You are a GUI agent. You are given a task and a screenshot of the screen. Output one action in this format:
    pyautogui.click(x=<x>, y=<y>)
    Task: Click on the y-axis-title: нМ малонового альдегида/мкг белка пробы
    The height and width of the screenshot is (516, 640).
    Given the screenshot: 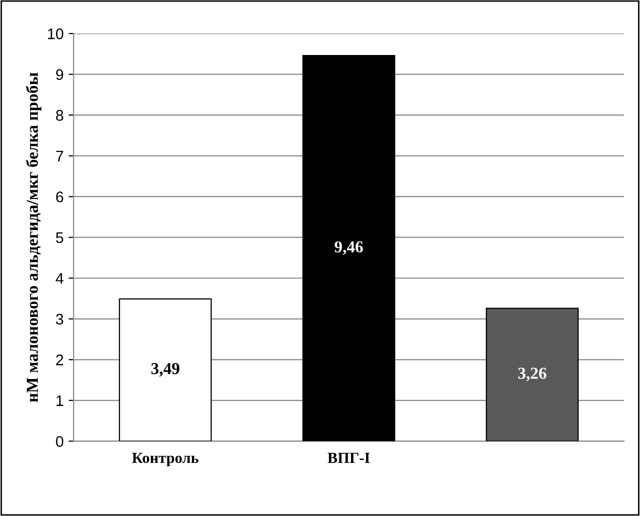 What is the action you would take?
    pyautogui.click(x=34, y=237)
    